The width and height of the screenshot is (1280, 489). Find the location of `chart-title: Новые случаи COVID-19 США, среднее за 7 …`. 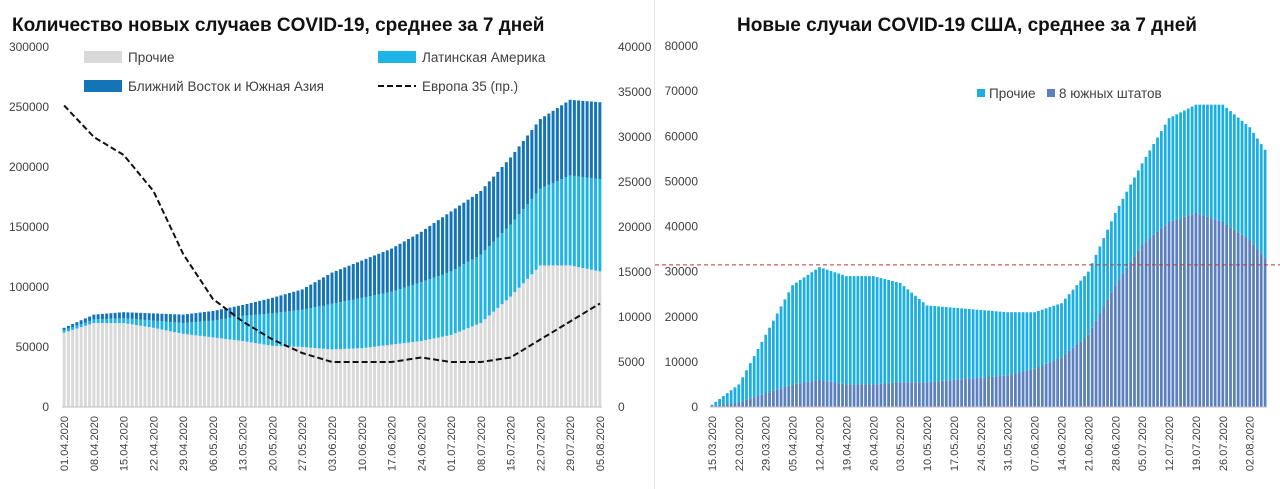

chart-title: Новые случаи COVID-19 США, среднее за 7 … is located at coordinates (967, 25).